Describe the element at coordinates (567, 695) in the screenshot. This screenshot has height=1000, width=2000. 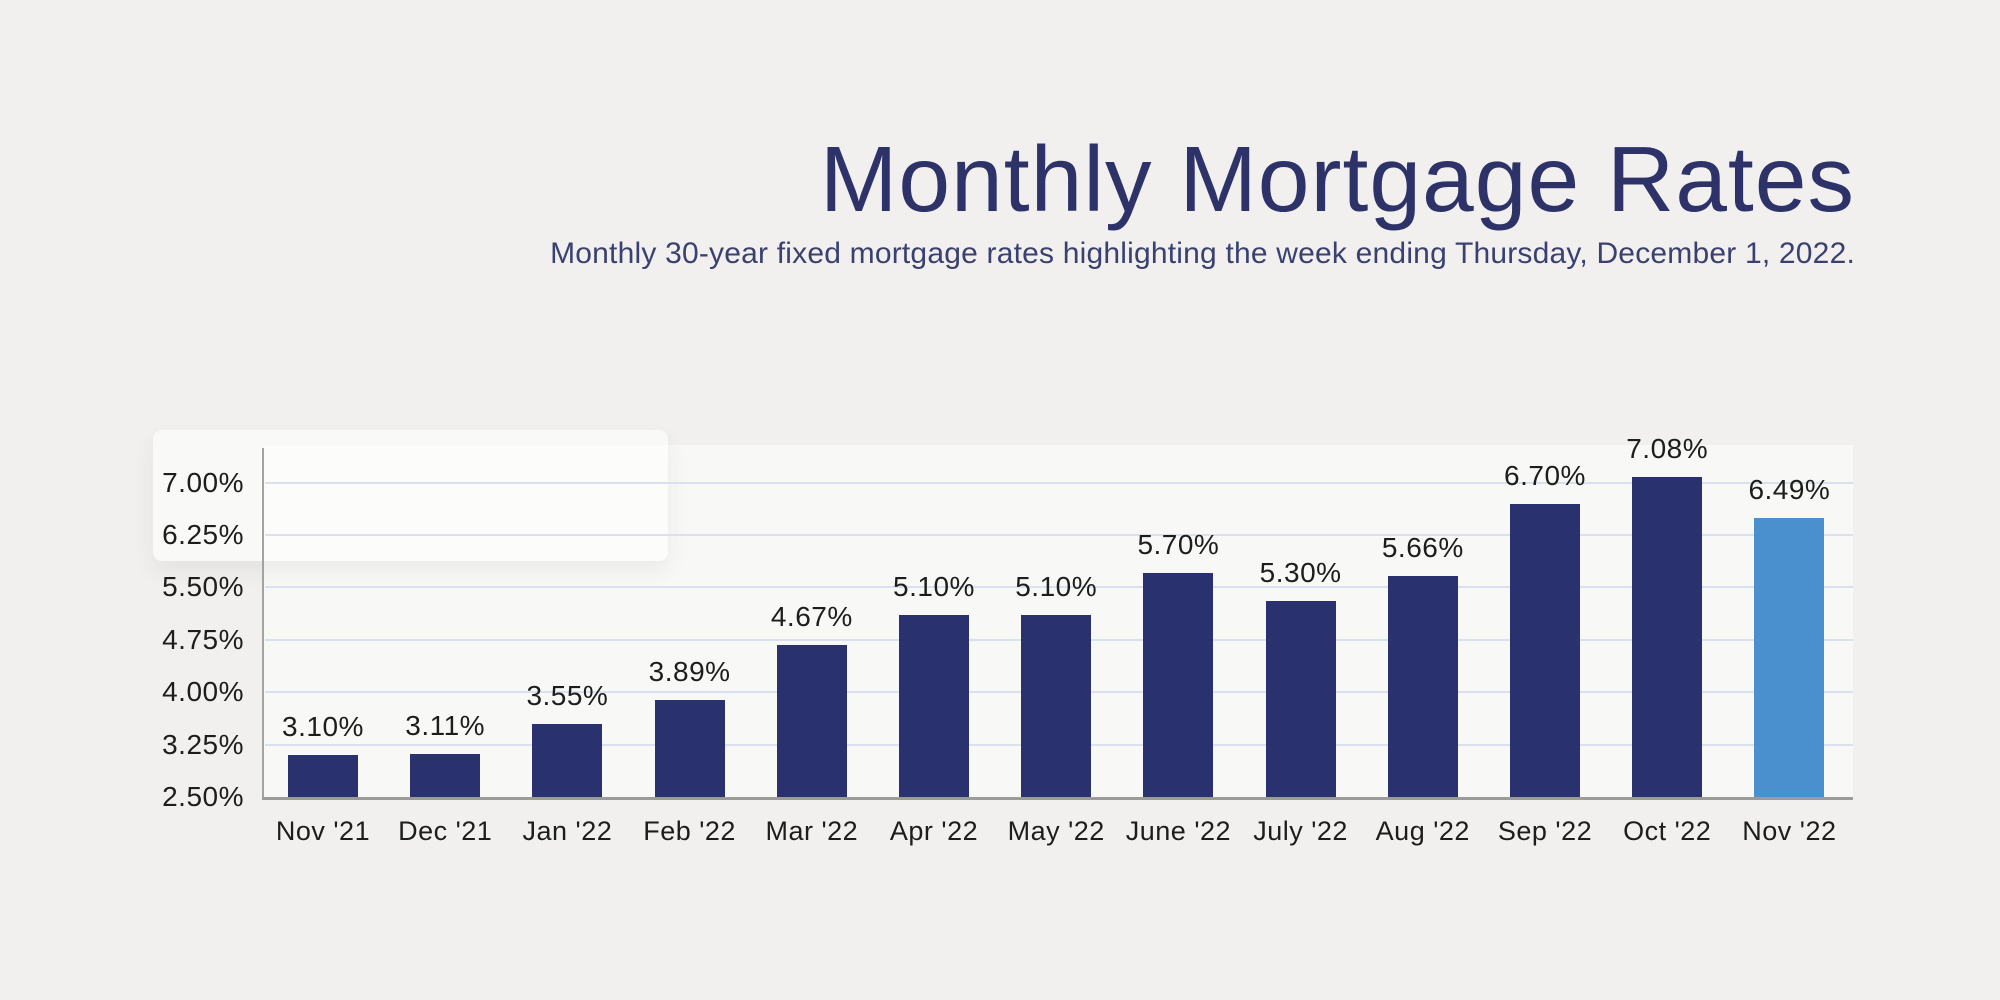
I see `bar-value-label: 3.55%` at that location.